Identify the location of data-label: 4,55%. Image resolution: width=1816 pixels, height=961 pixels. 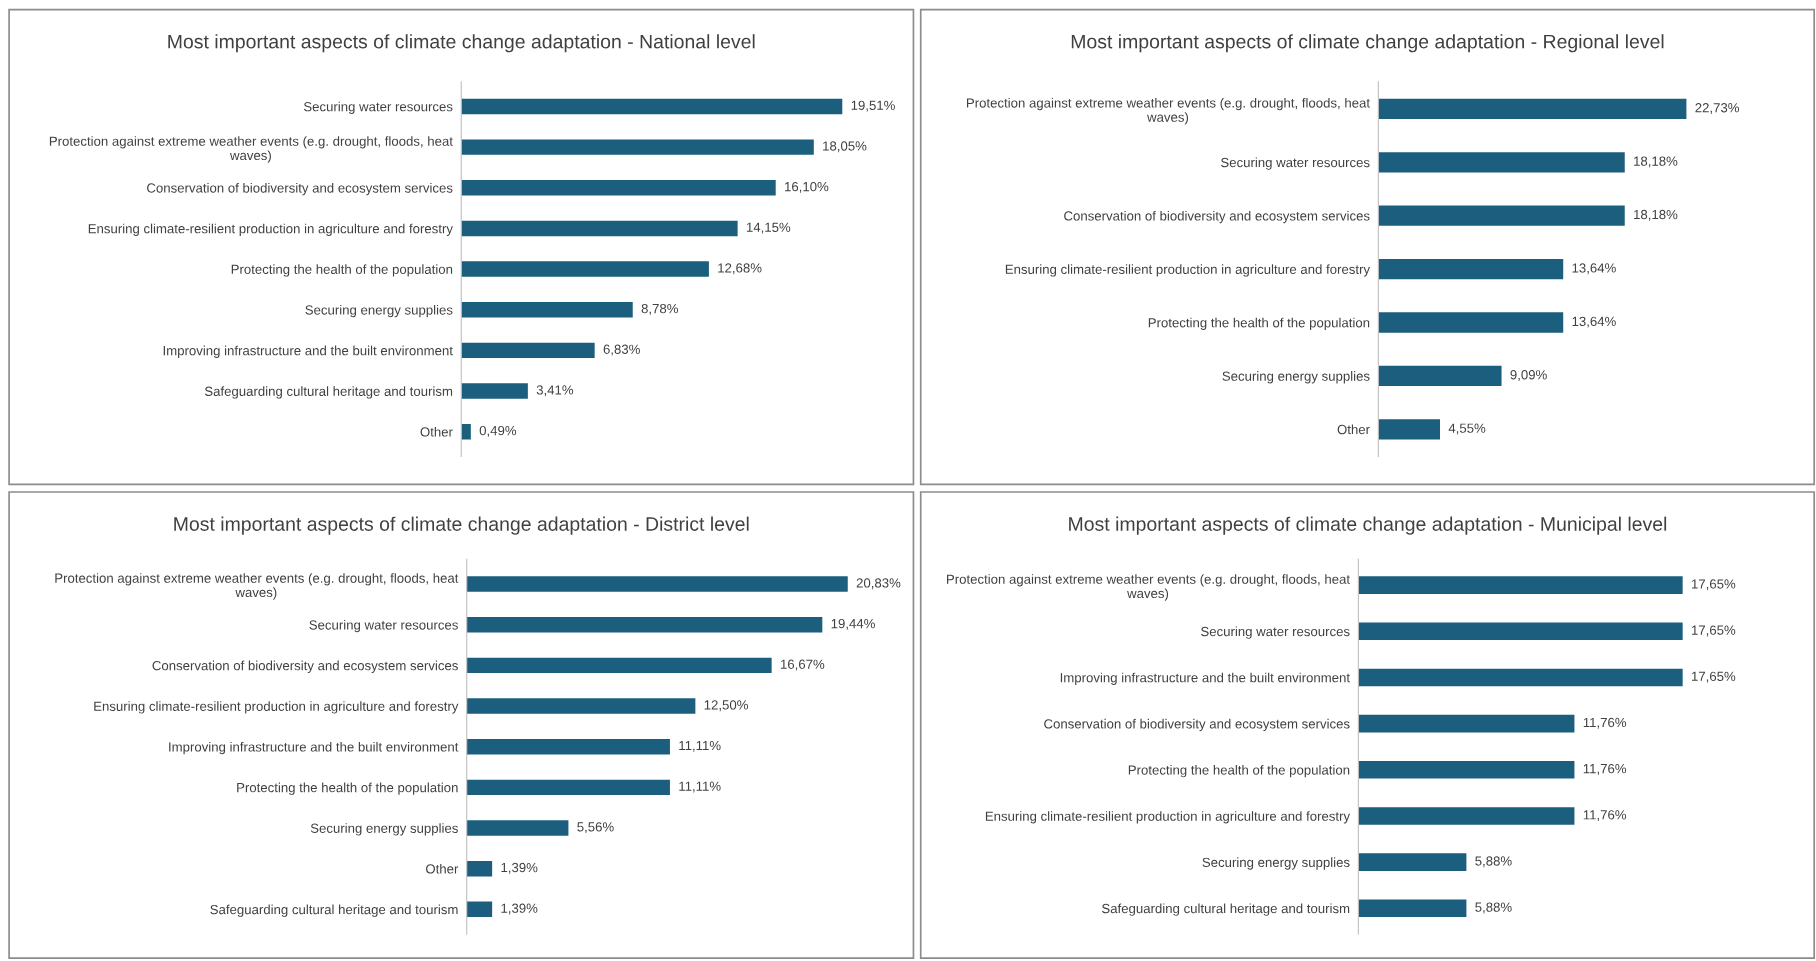
(1467, 429).